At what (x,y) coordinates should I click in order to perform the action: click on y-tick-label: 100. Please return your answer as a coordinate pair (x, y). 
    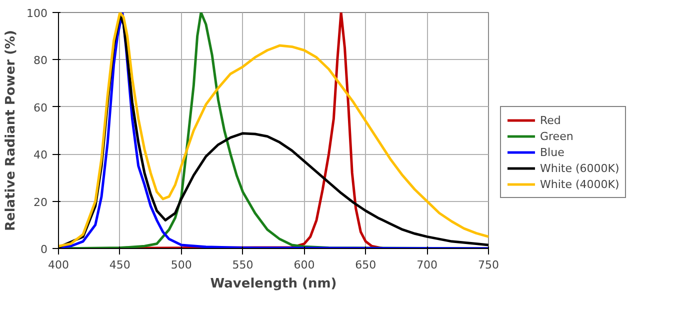
    Looking at the image, I should click on (37, 13).